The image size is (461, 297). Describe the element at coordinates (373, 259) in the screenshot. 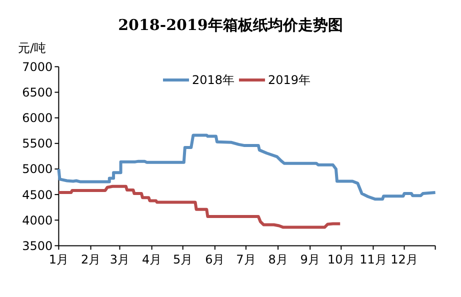

I see `x-tick-label: 11月` at that location.